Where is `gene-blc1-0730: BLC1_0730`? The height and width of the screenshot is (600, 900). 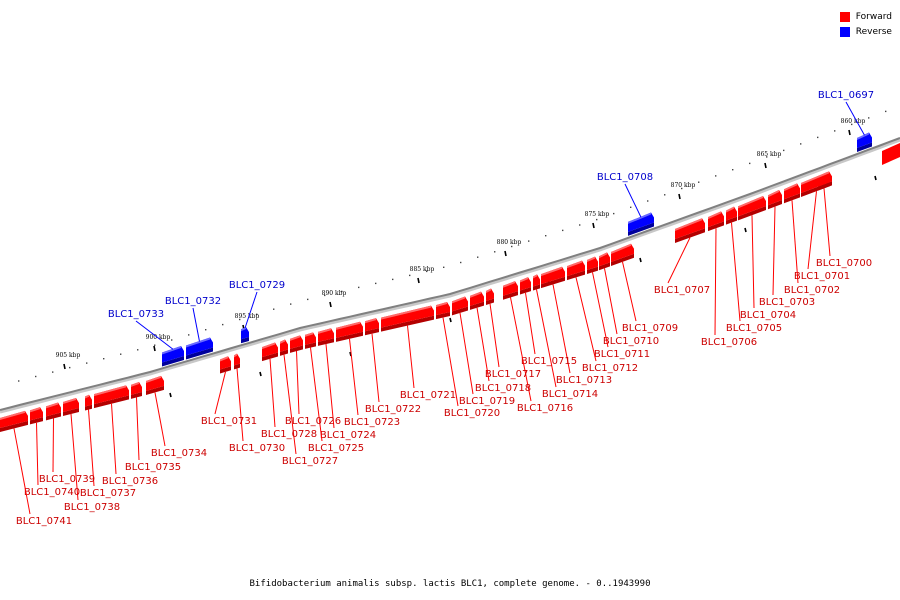 gene-blc1-0730: BLC1_0730 is located at coordinates (257, 403).